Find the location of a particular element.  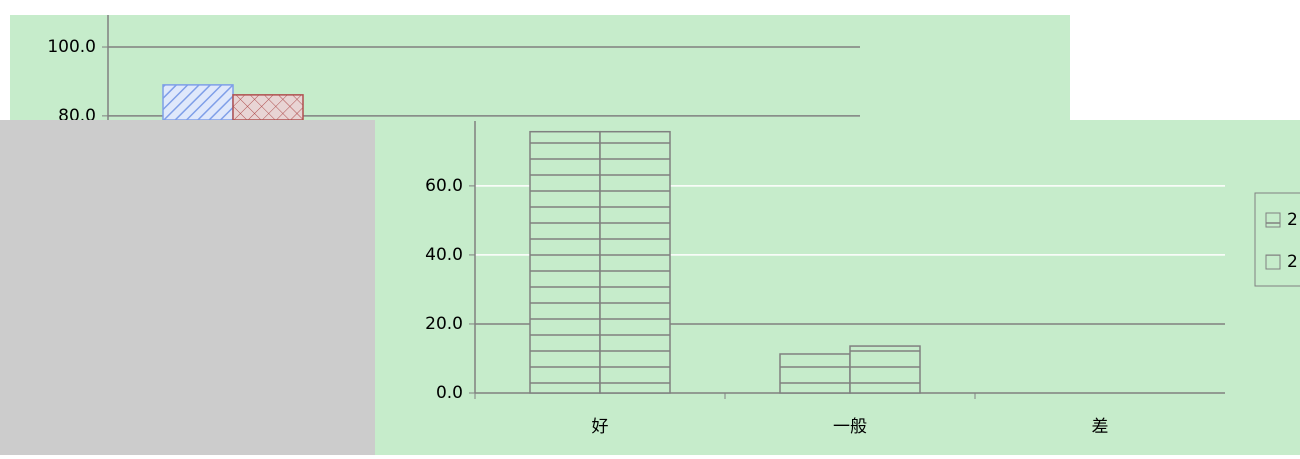

x-tick-label: 一般 is located at coordinates (850, 427).